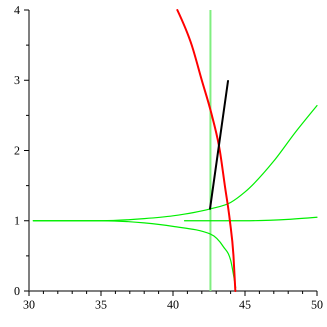  Describe the element at coordinates (29, 305) in the screenshot. I see `x-tick-label: 30` at that location.